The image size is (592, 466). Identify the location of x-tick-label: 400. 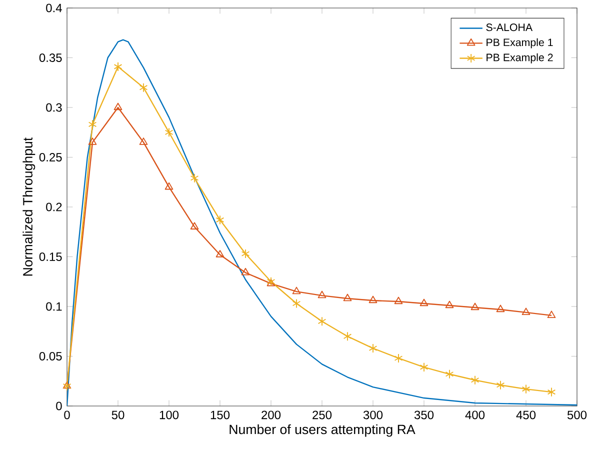
(475, 415).